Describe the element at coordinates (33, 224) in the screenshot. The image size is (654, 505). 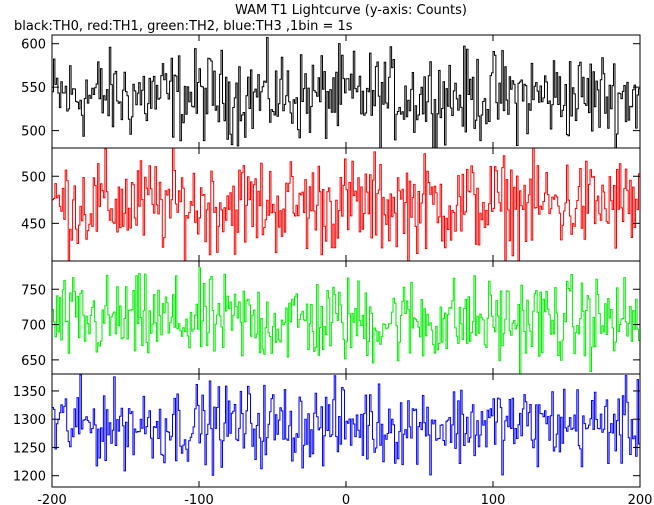
I see `y-tick-label: 450` at that location.